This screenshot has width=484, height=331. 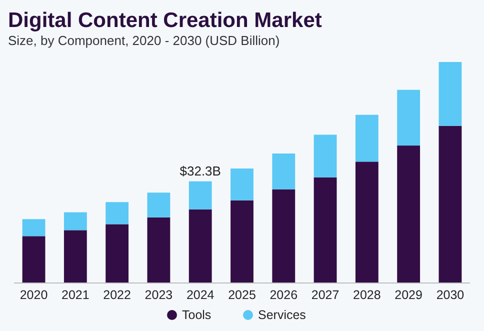 What do you see at coordinates (158, 295) in the screenshot?
I see `x-tick-label: 2023` at bounding box center [158, 295].